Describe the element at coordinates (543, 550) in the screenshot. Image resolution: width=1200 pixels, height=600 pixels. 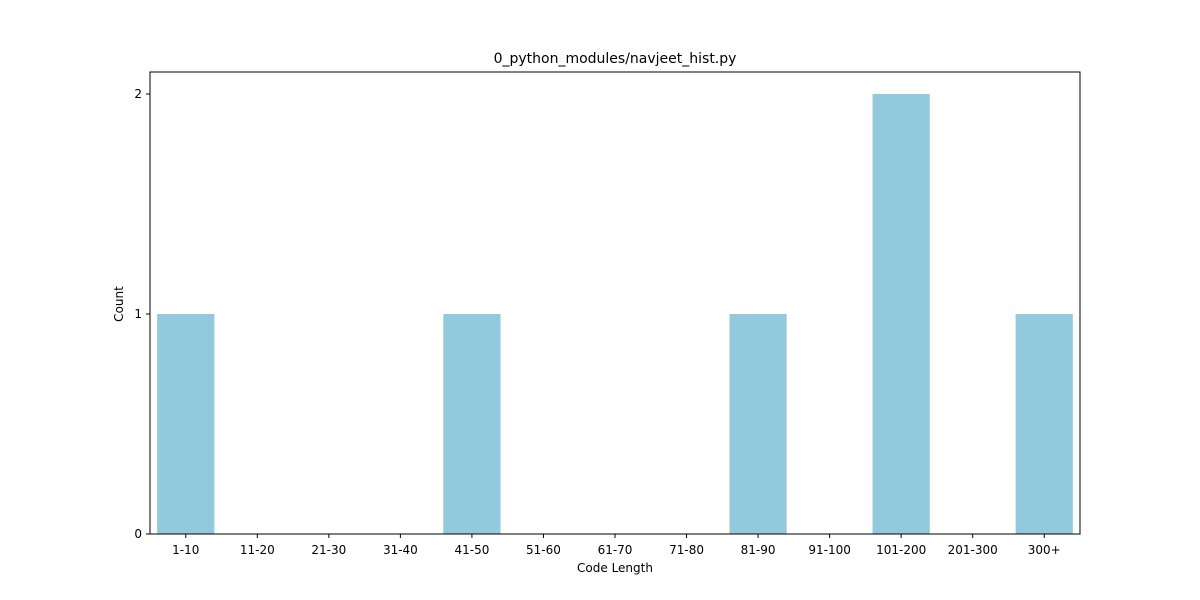
I see `x-tick-label: 51-60` at that location.